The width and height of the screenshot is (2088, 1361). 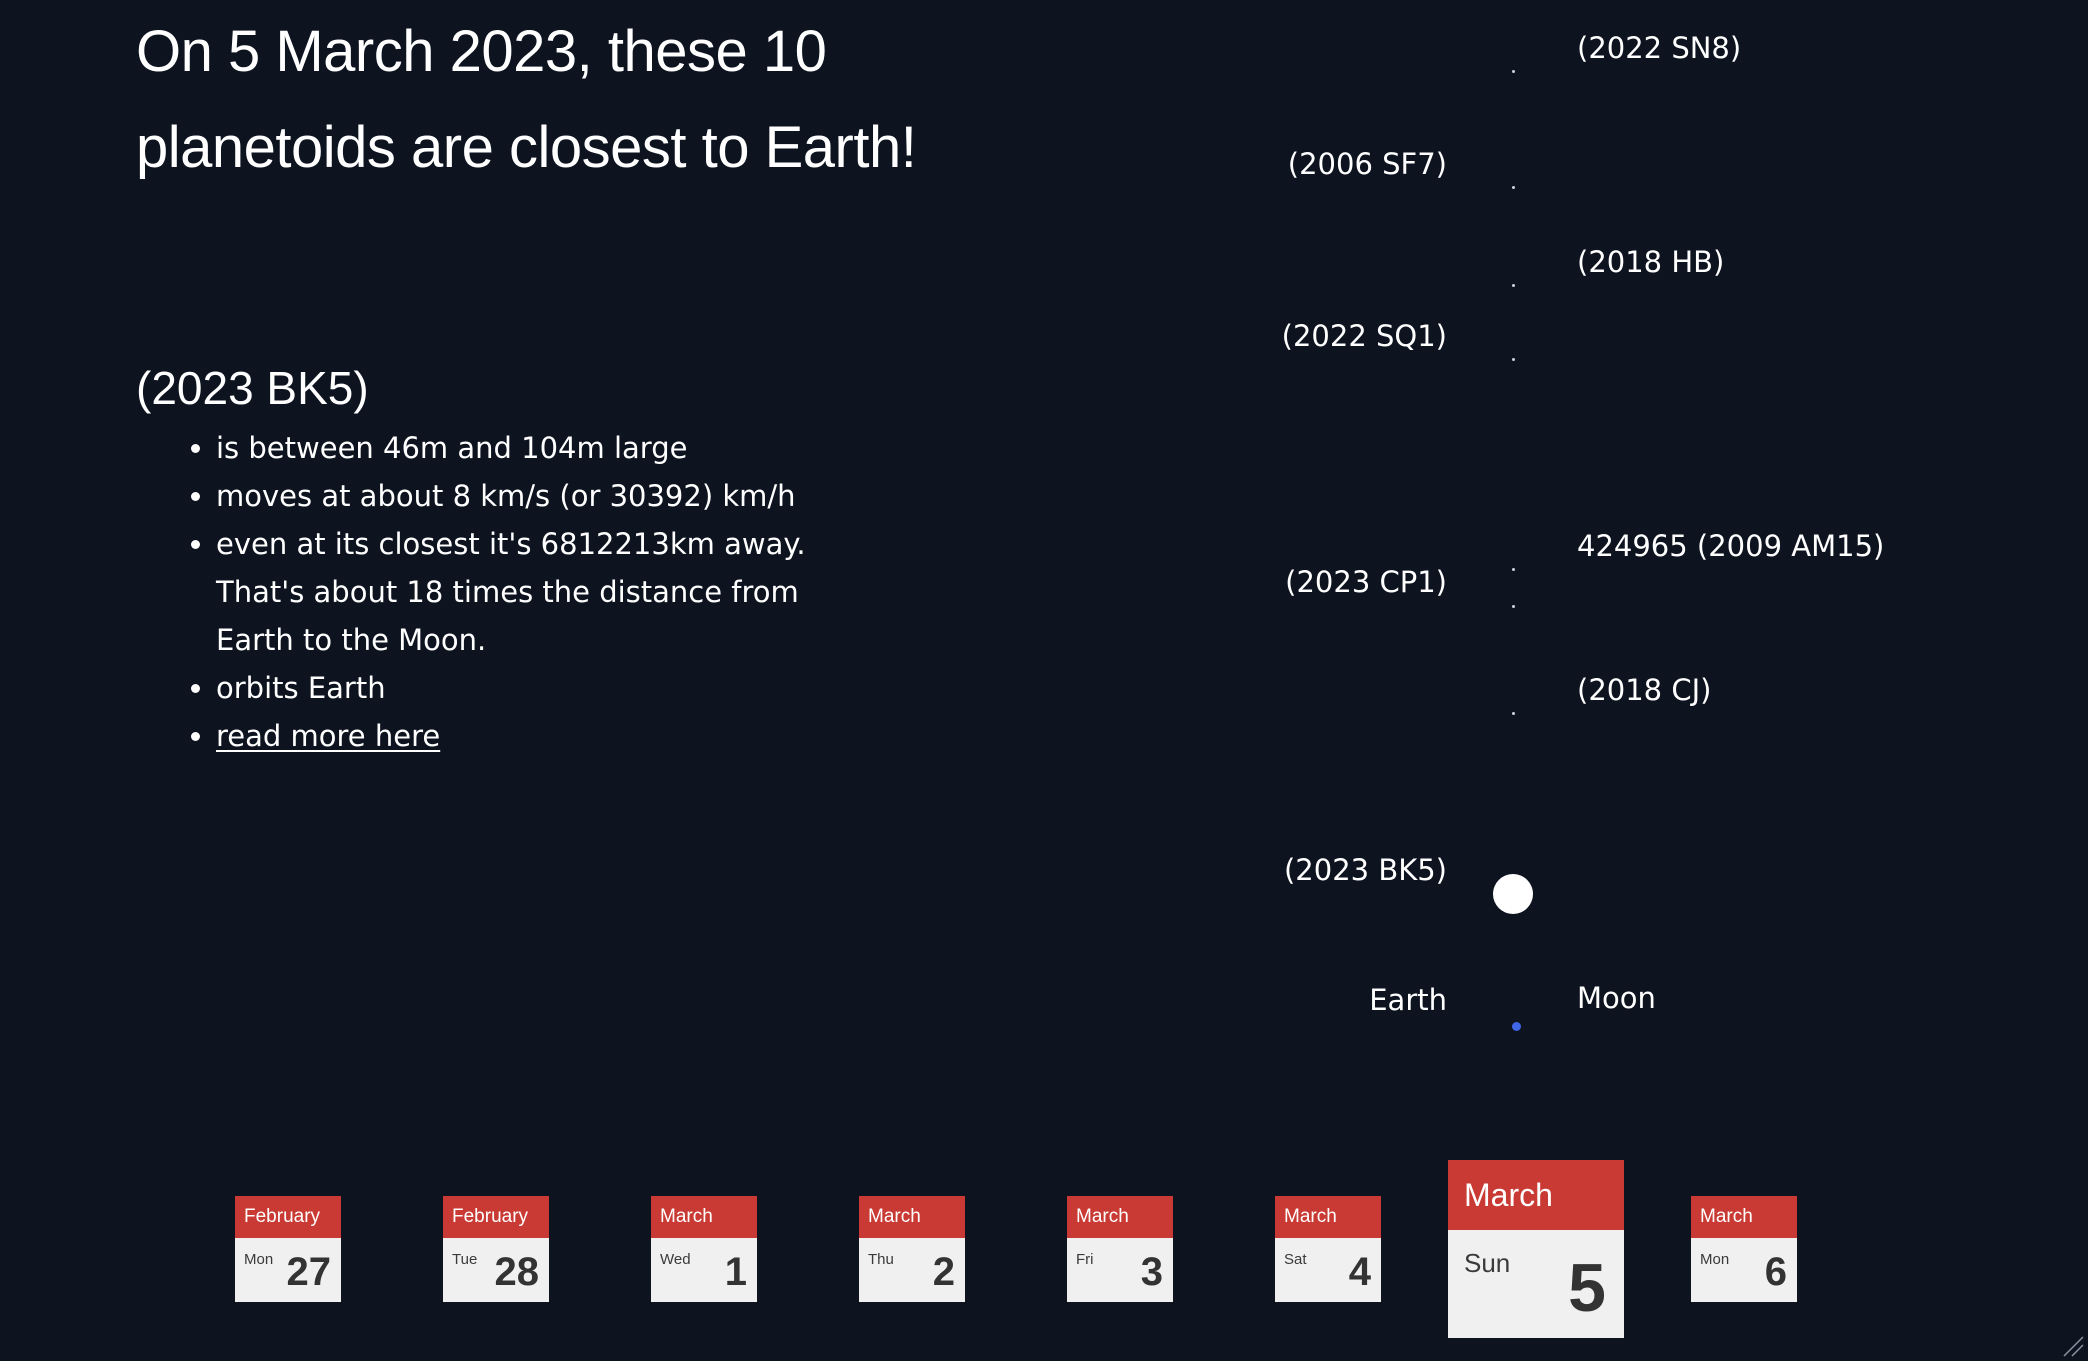 I want to click on calendar-weekday-label: Sun, so click(x=1487, y=1263).